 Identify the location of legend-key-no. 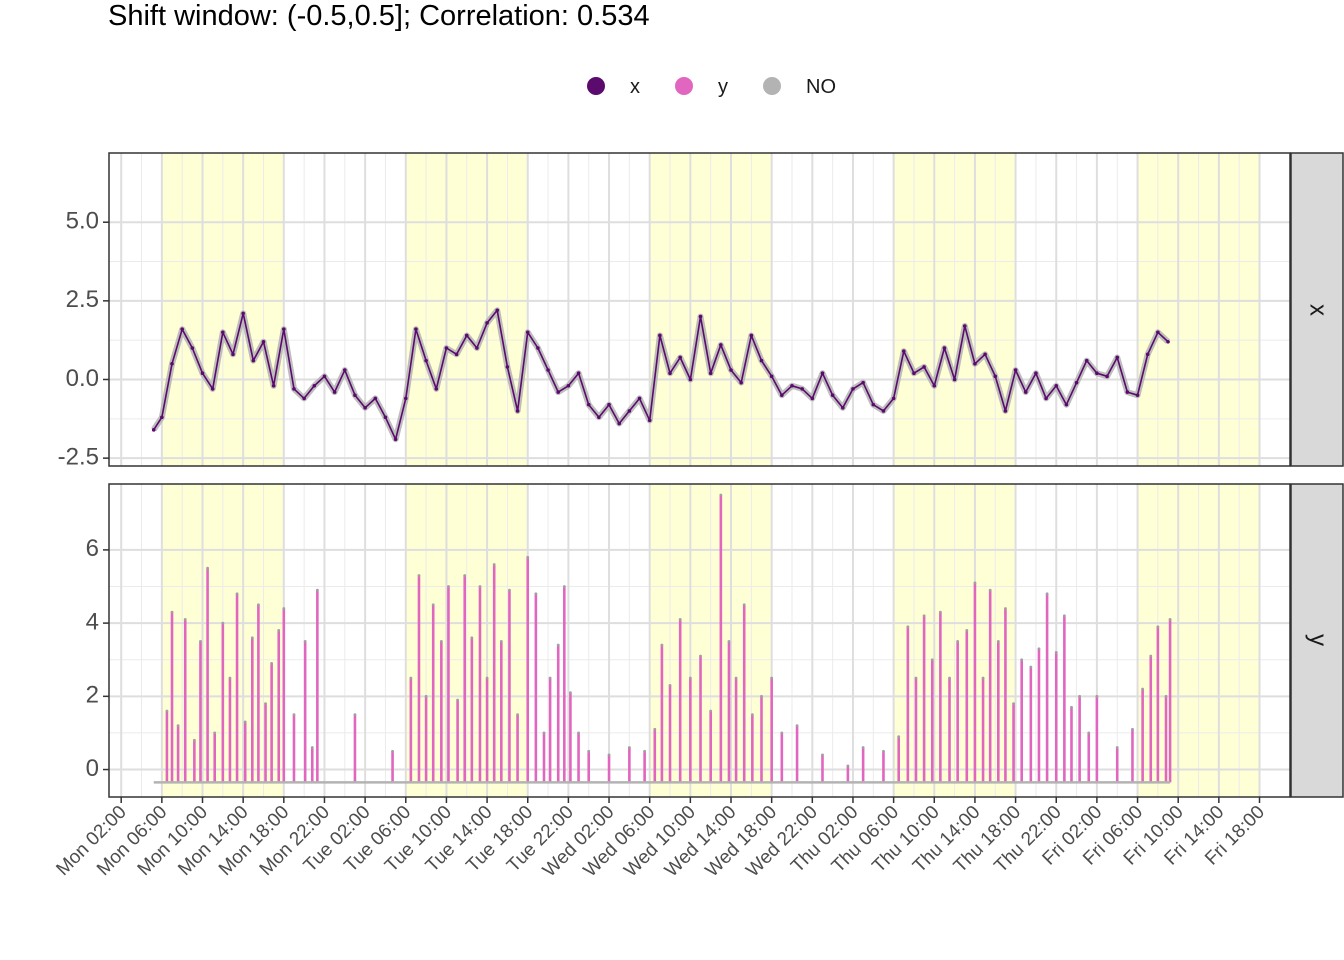
(772, 86).